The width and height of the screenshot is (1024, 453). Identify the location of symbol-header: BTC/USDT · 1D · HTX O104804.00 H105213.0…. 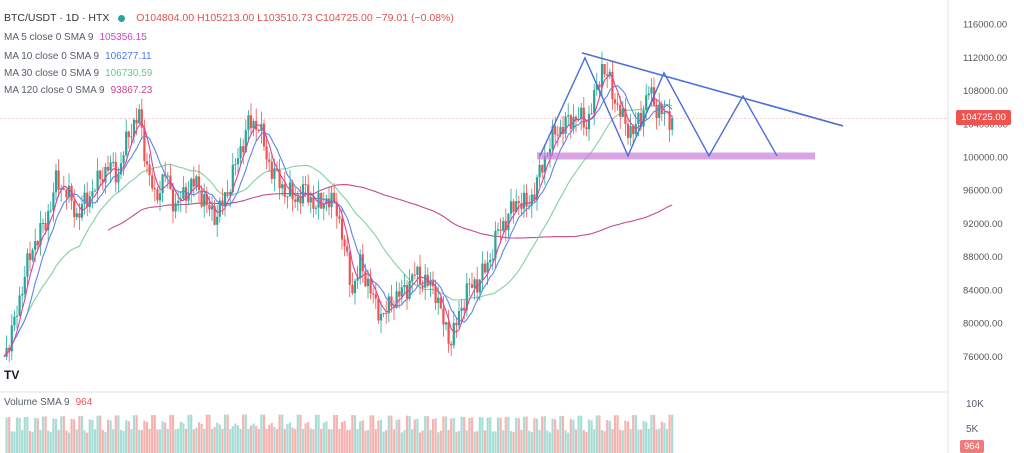
(229, 18).